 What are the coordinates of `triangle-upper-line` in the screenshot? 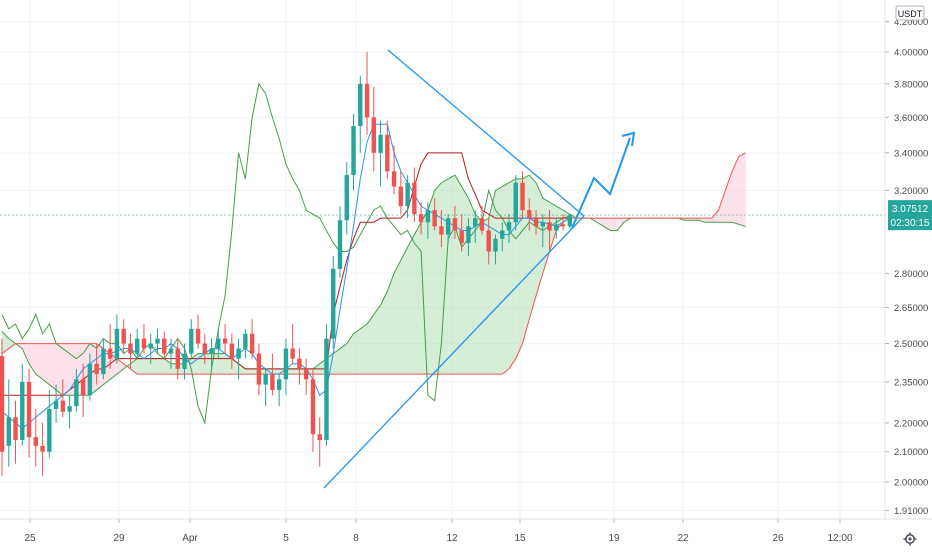 It's located at (486, 133).